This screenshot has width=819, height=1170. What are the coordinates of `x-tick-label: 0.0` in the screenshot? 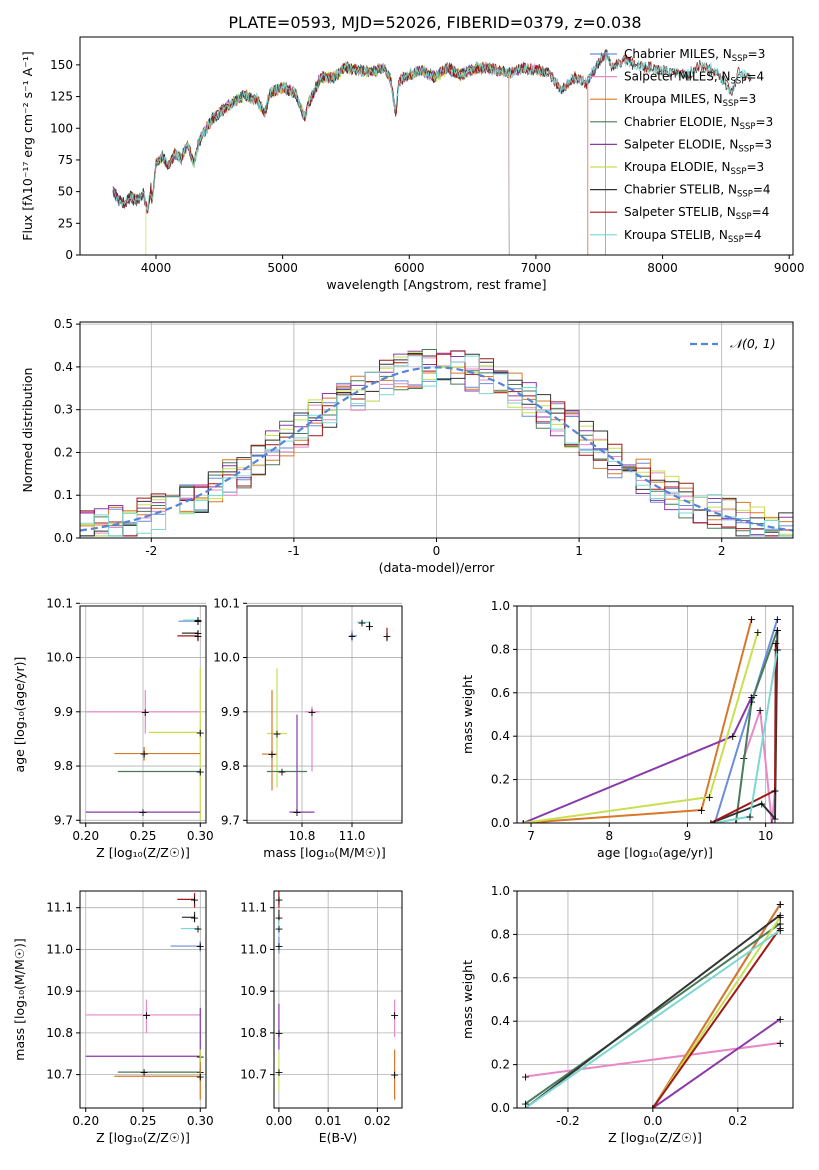 It's located at (652, 1121).